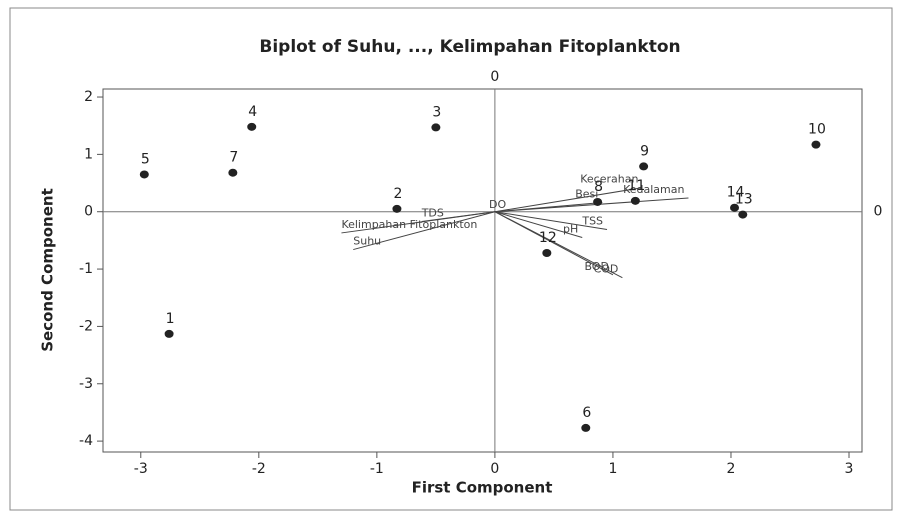 The image size is (902, 522). I want to click on vector-label: pH, so click(570, 229).